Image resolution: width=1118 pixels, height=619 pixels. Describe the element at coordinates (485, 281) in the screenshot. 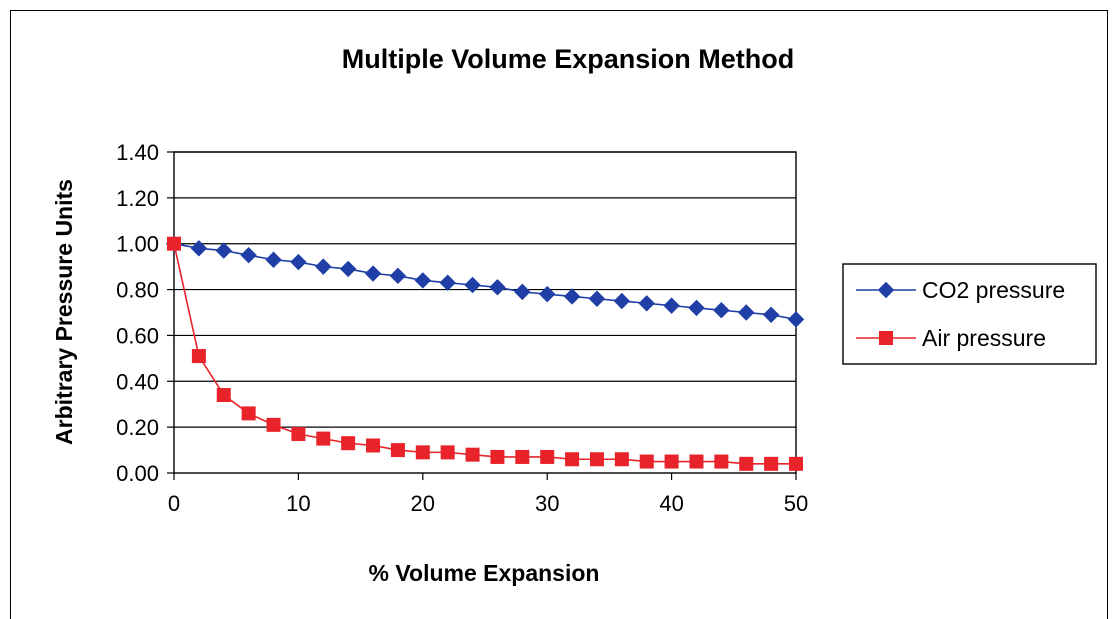

I see `series-co2-pressure` at that location.